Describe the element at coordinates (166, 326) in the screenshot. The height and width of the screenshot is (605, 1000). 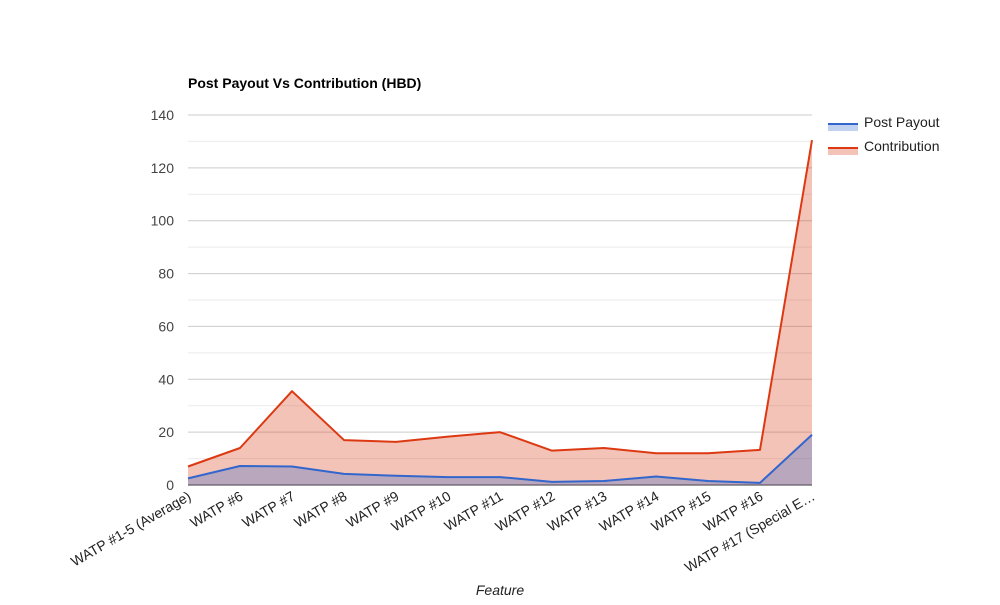
I see `y-tick-label: 60` at that location.